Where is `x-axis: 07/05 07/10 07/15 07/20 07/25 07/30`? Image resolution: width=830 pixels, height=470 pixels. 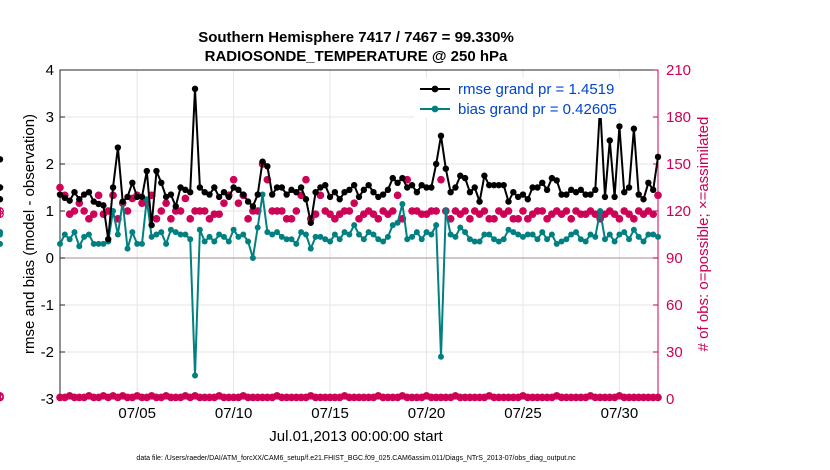
x-axis: 07/05 07/10 07/15 07/20 07/25 07/30 is located at coordinates (378, 408).